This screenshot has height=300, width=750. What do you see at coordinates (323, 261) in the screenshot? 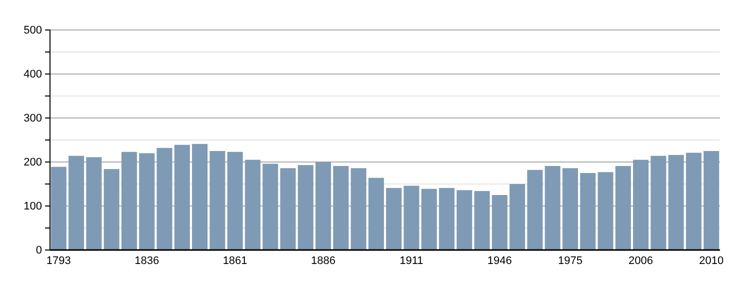
I see `x-tick-label: 1886` at bounding box center [323, 261].